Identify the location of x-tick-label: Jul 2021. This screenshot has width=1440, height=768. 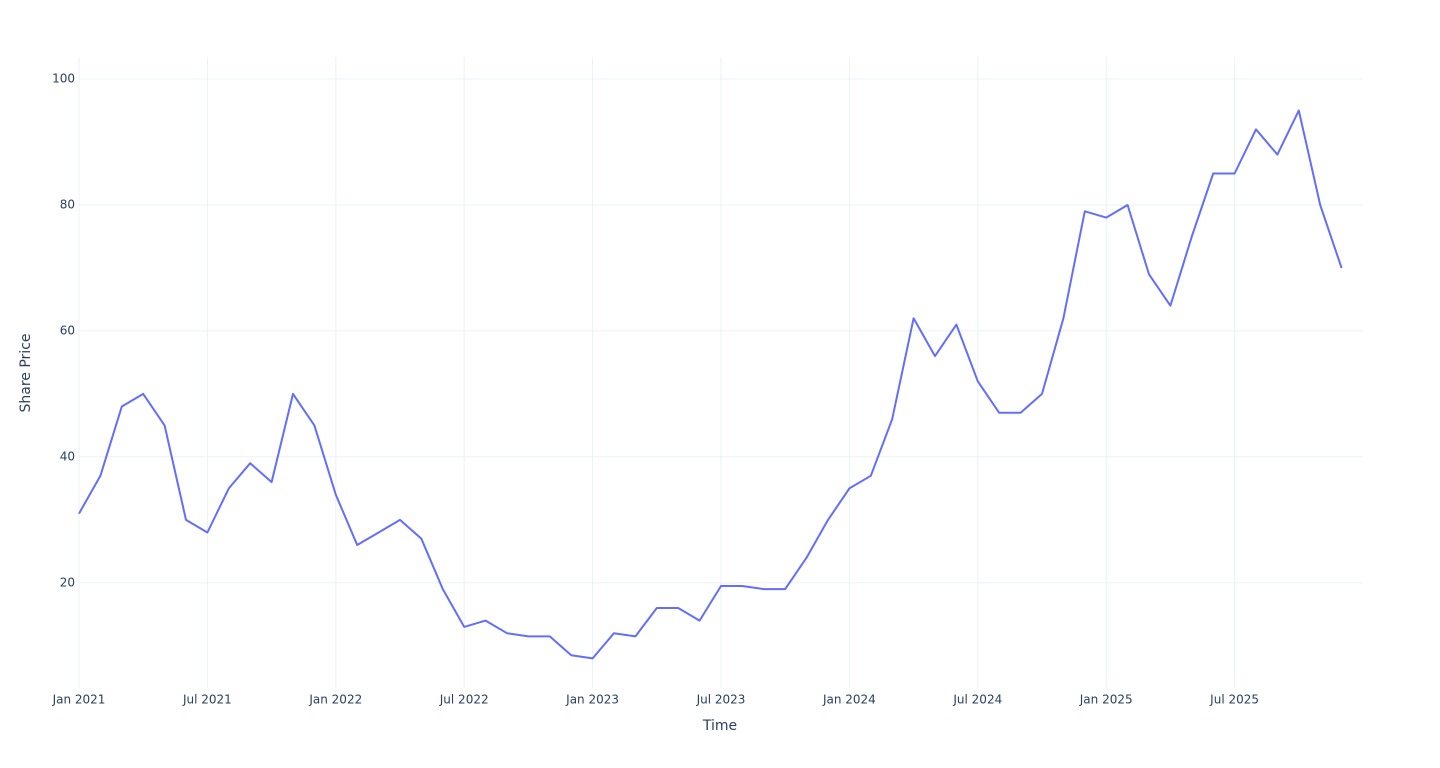
(207, 700).